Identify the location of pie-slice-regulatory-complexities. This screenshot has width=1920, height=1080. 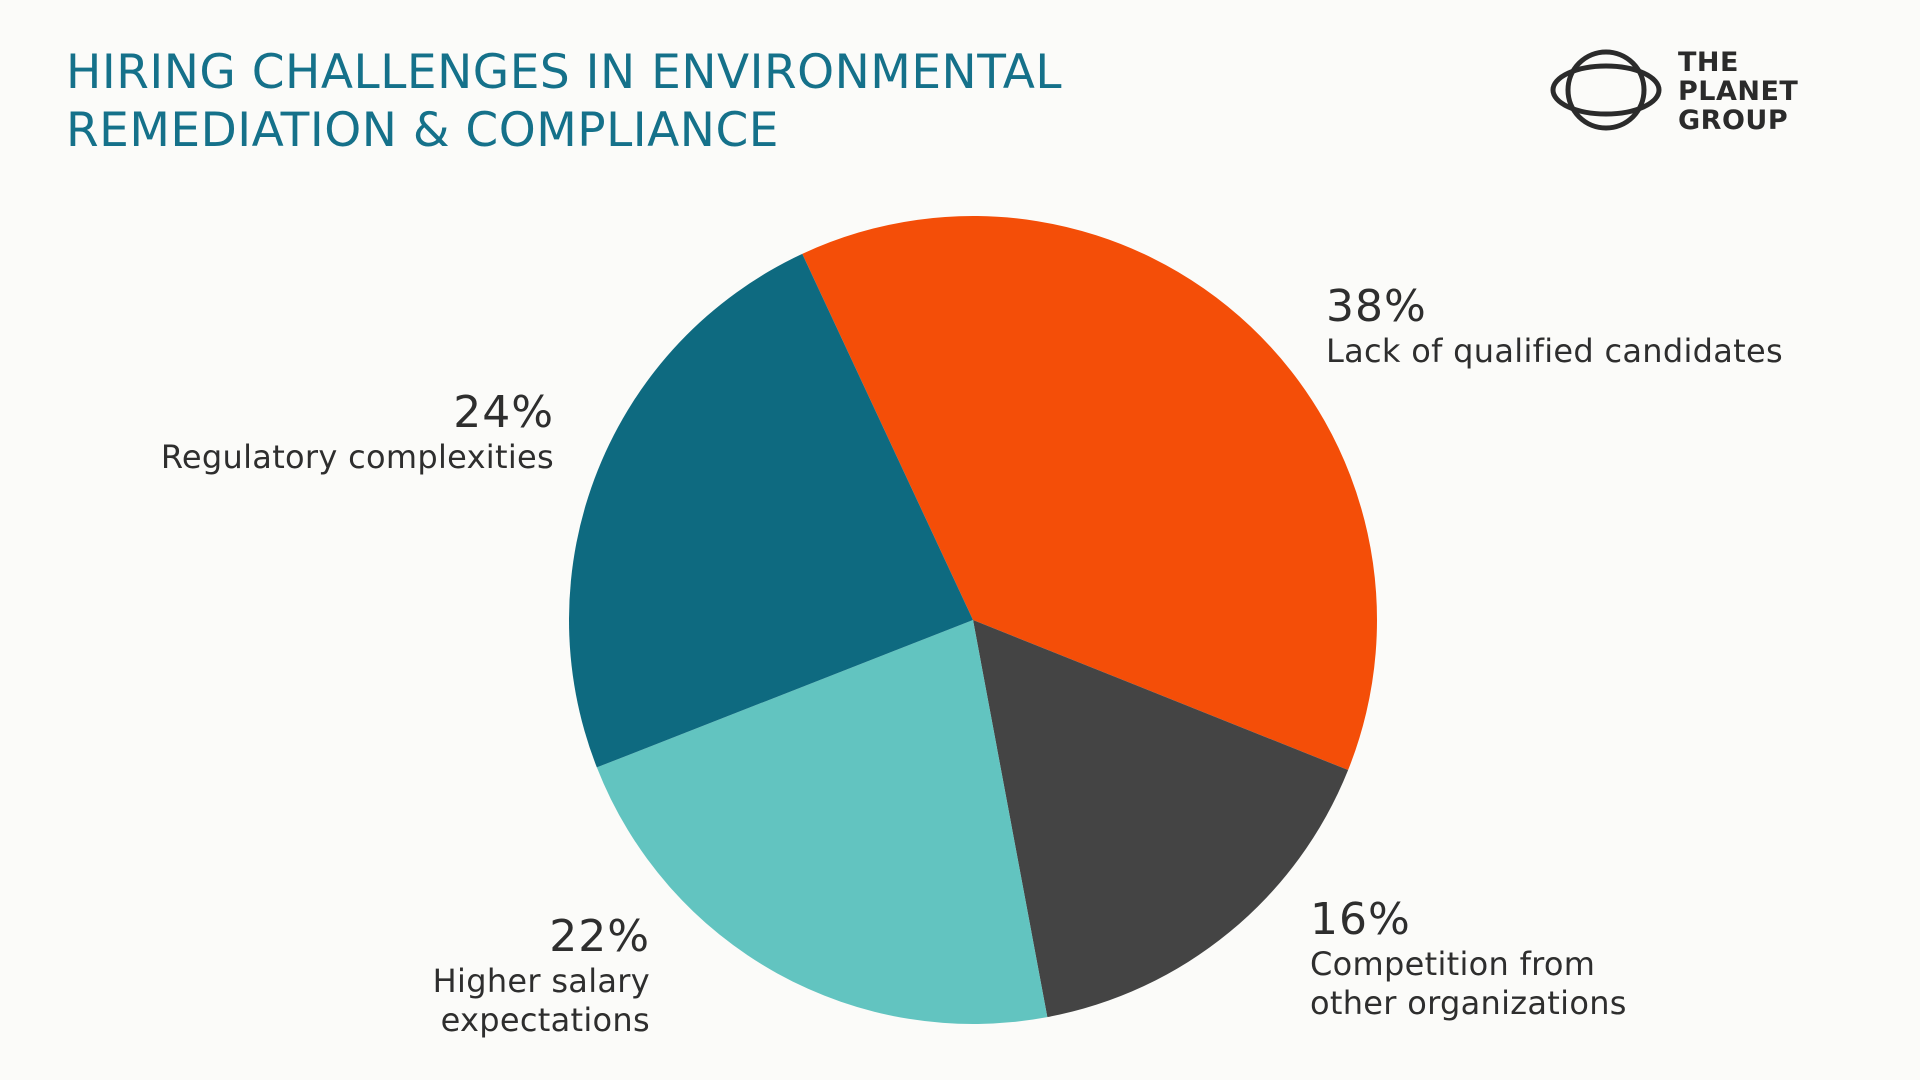
(770, 510).